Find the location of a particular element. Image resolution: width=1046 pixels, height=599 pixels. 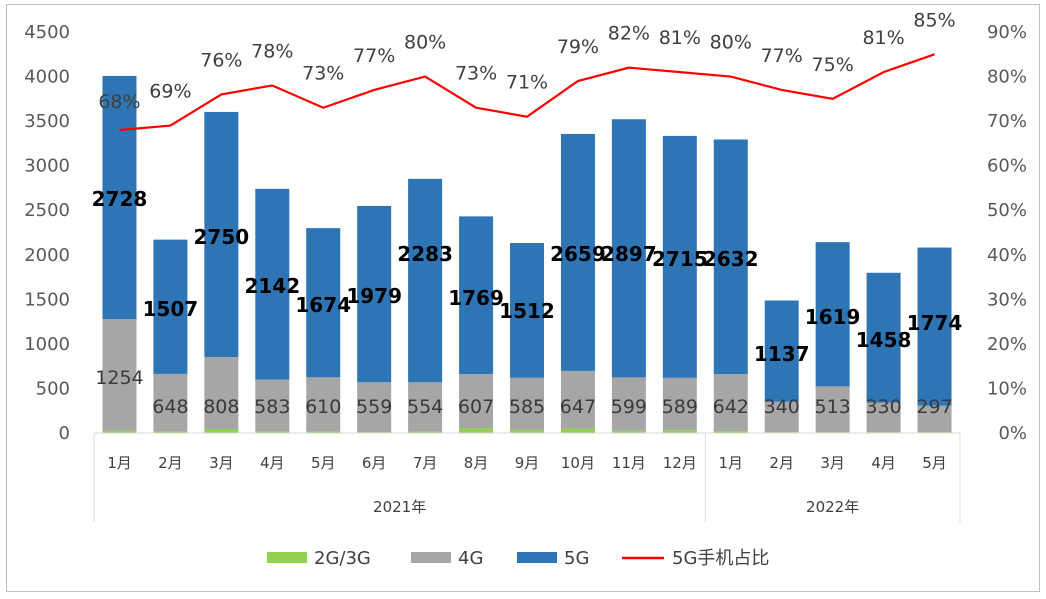

y-right-tick-label: 30% is located at coordinates (1007, 299).